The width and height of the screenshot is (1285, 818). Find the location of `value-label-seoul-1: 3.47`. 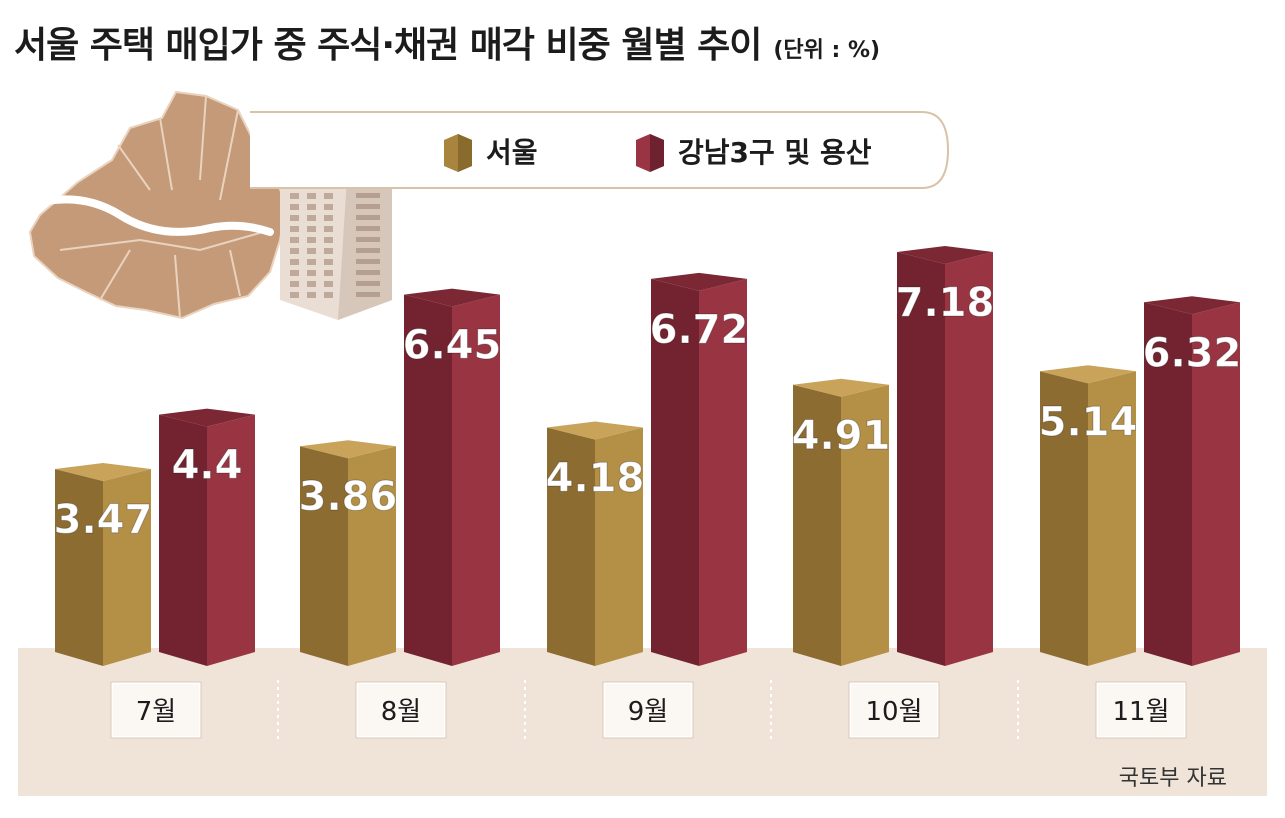

value-label-seoul-1: 3.47 is located at coordinates (103, 520).